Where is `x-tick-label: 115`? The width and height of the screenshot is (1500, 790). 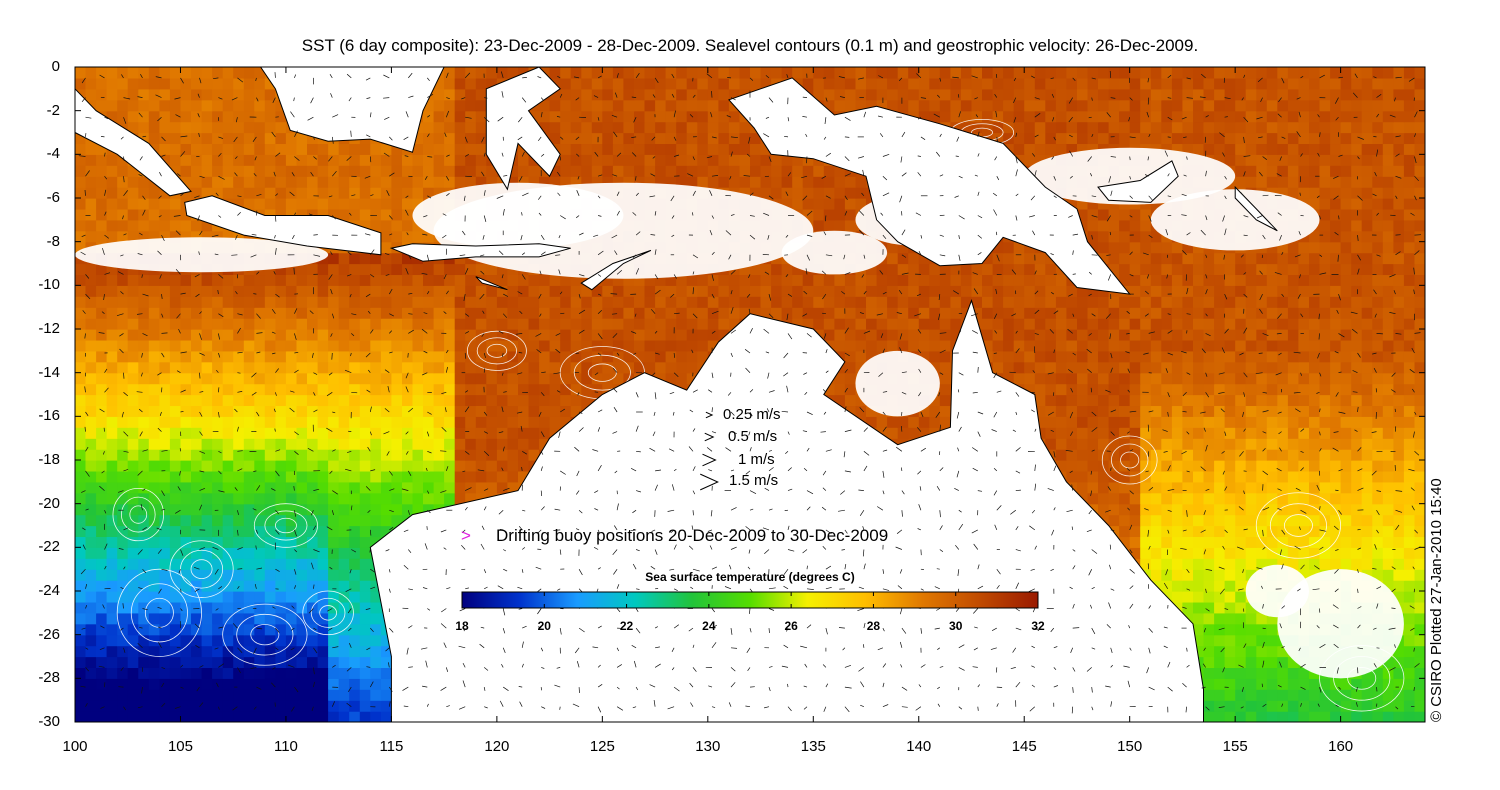
x-tick-label: 115 is located at coordinates (391, 746).